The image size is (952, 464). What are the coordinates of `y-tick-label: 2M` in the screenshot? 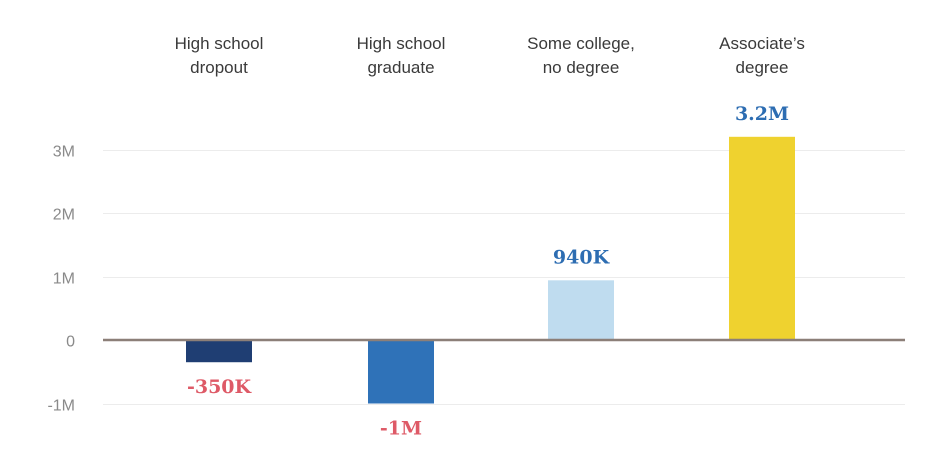 It's located at (64, 215).